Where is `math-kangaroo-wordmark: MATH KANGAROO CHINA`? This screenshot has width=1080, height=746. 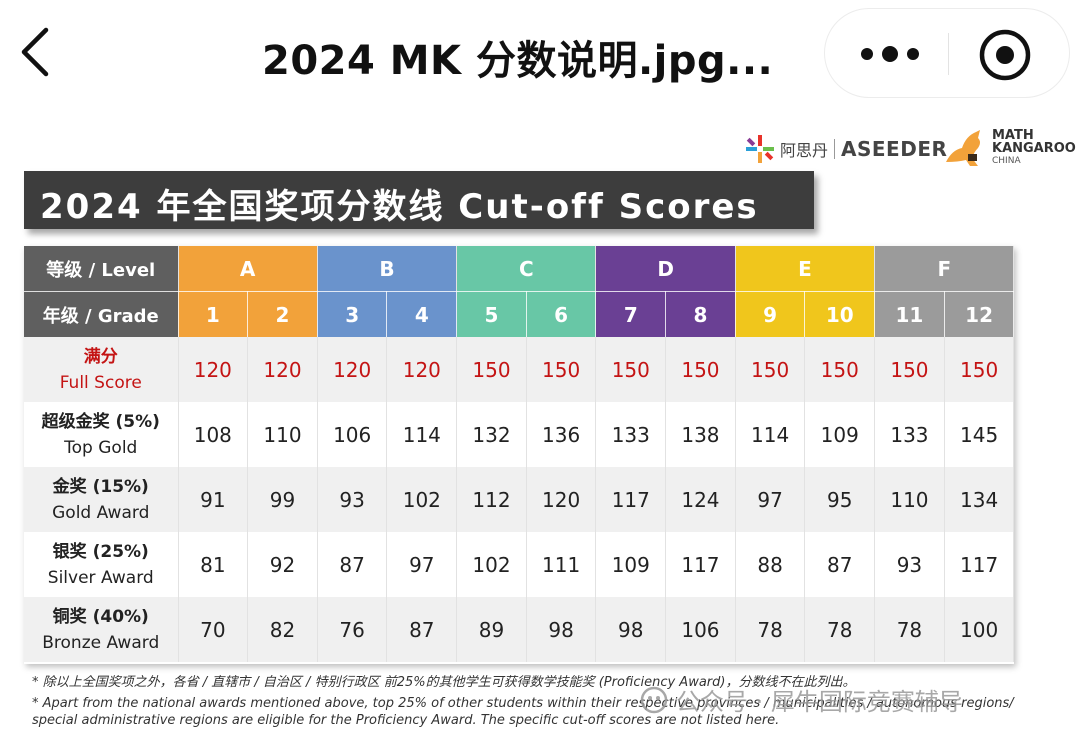 math-kangaroo-wordmark: MATH KANGAROO CHINA is located at coordinates (1034, 148).